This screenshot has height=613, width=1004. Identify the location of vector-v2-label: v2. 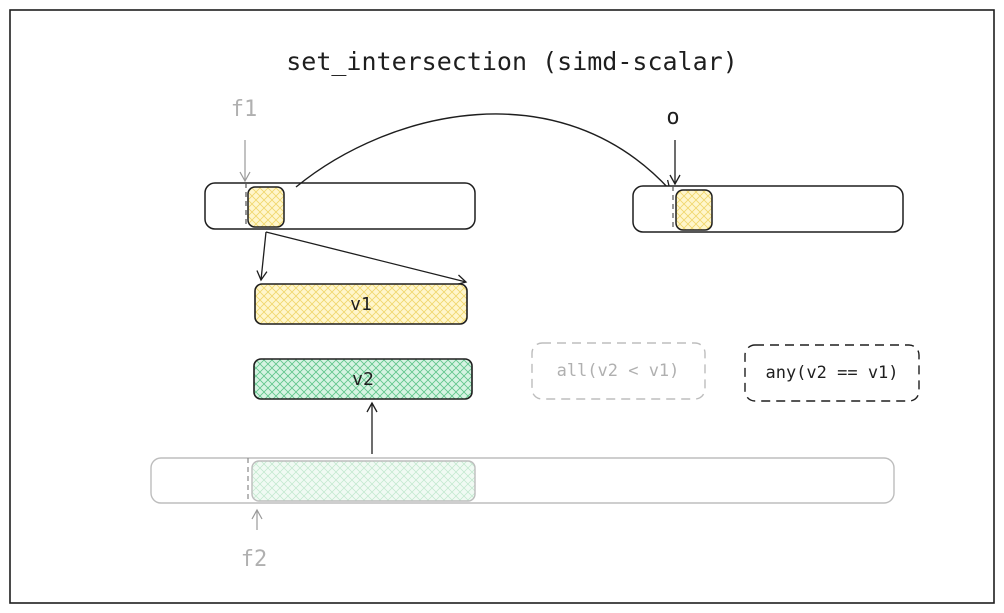
(363, 379).